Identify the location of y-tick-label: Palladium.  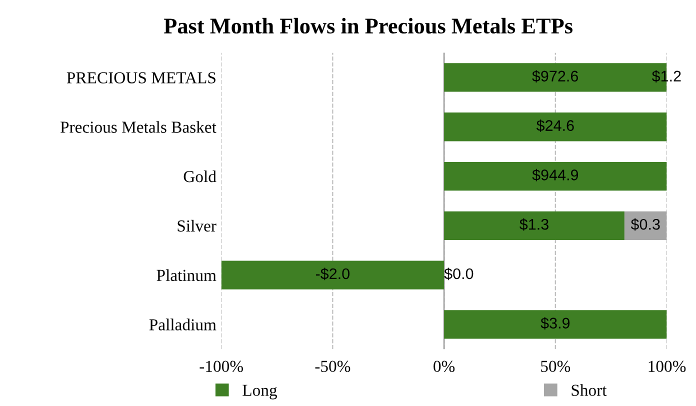
(182, 324).